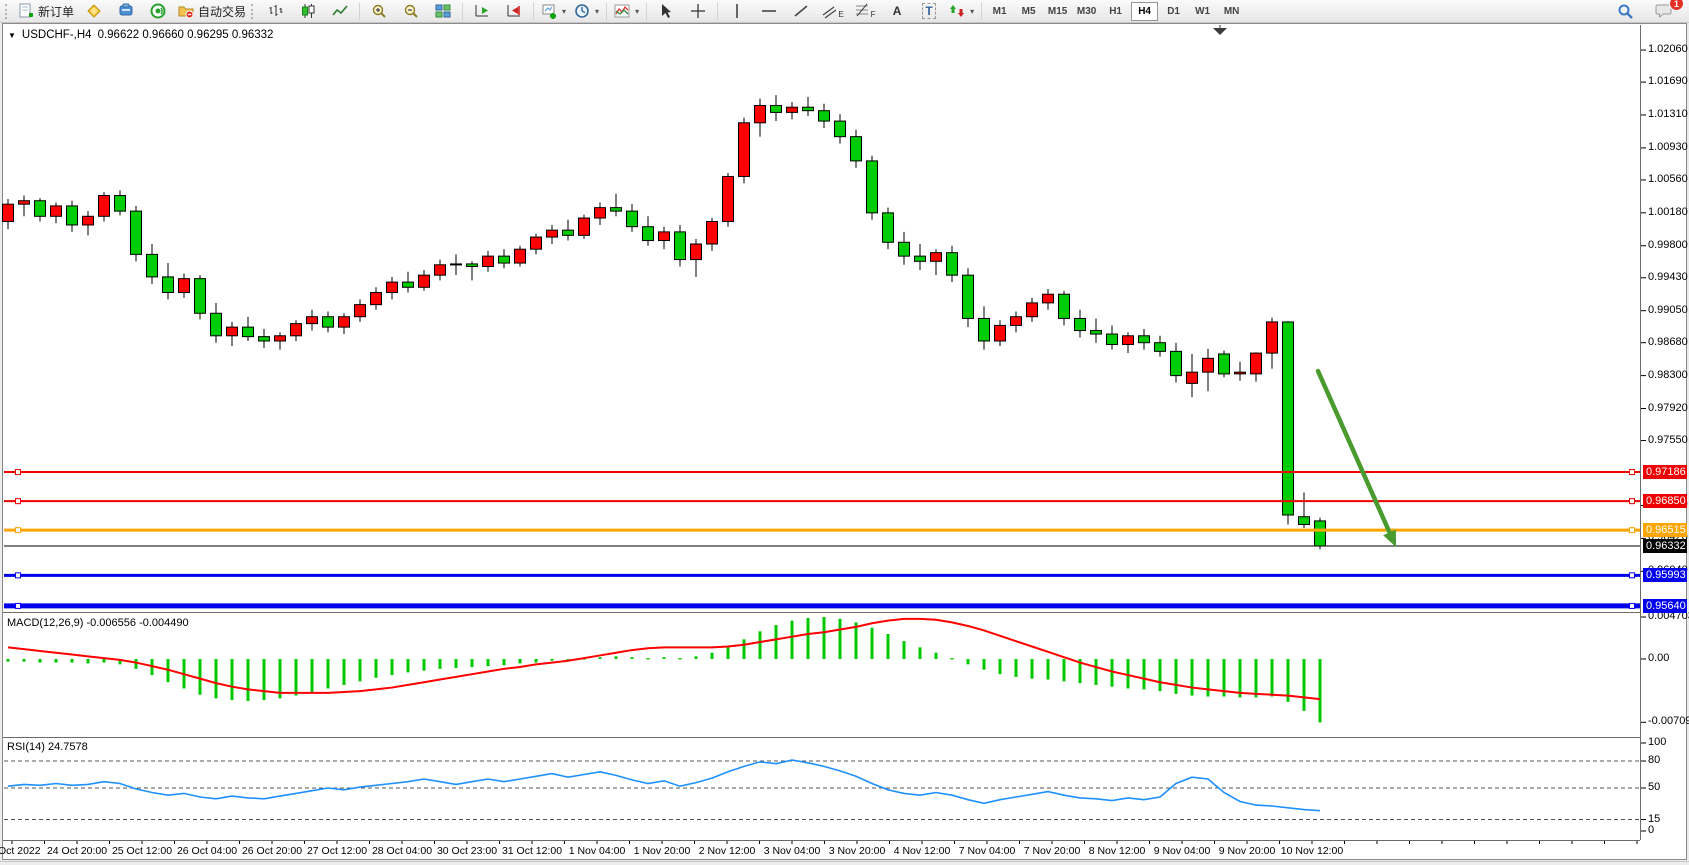 The width and height of the screenshot is (1689, 865). I want to click on auto-scroll-button, so click(482, 11).